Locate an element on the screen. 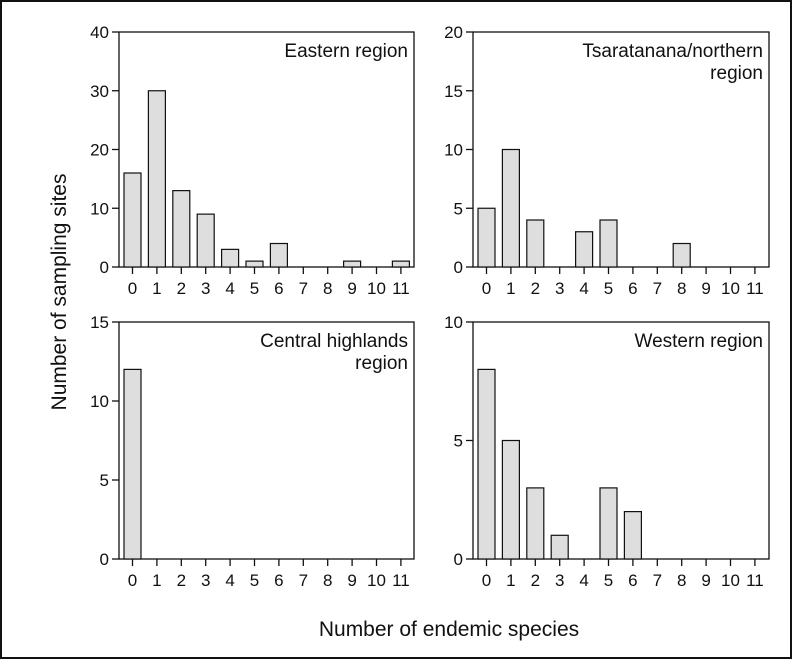 Image resolution: width=792 pixels, height=661 pixels. y-tick-label: 30 is located at coordinates (99, 91).